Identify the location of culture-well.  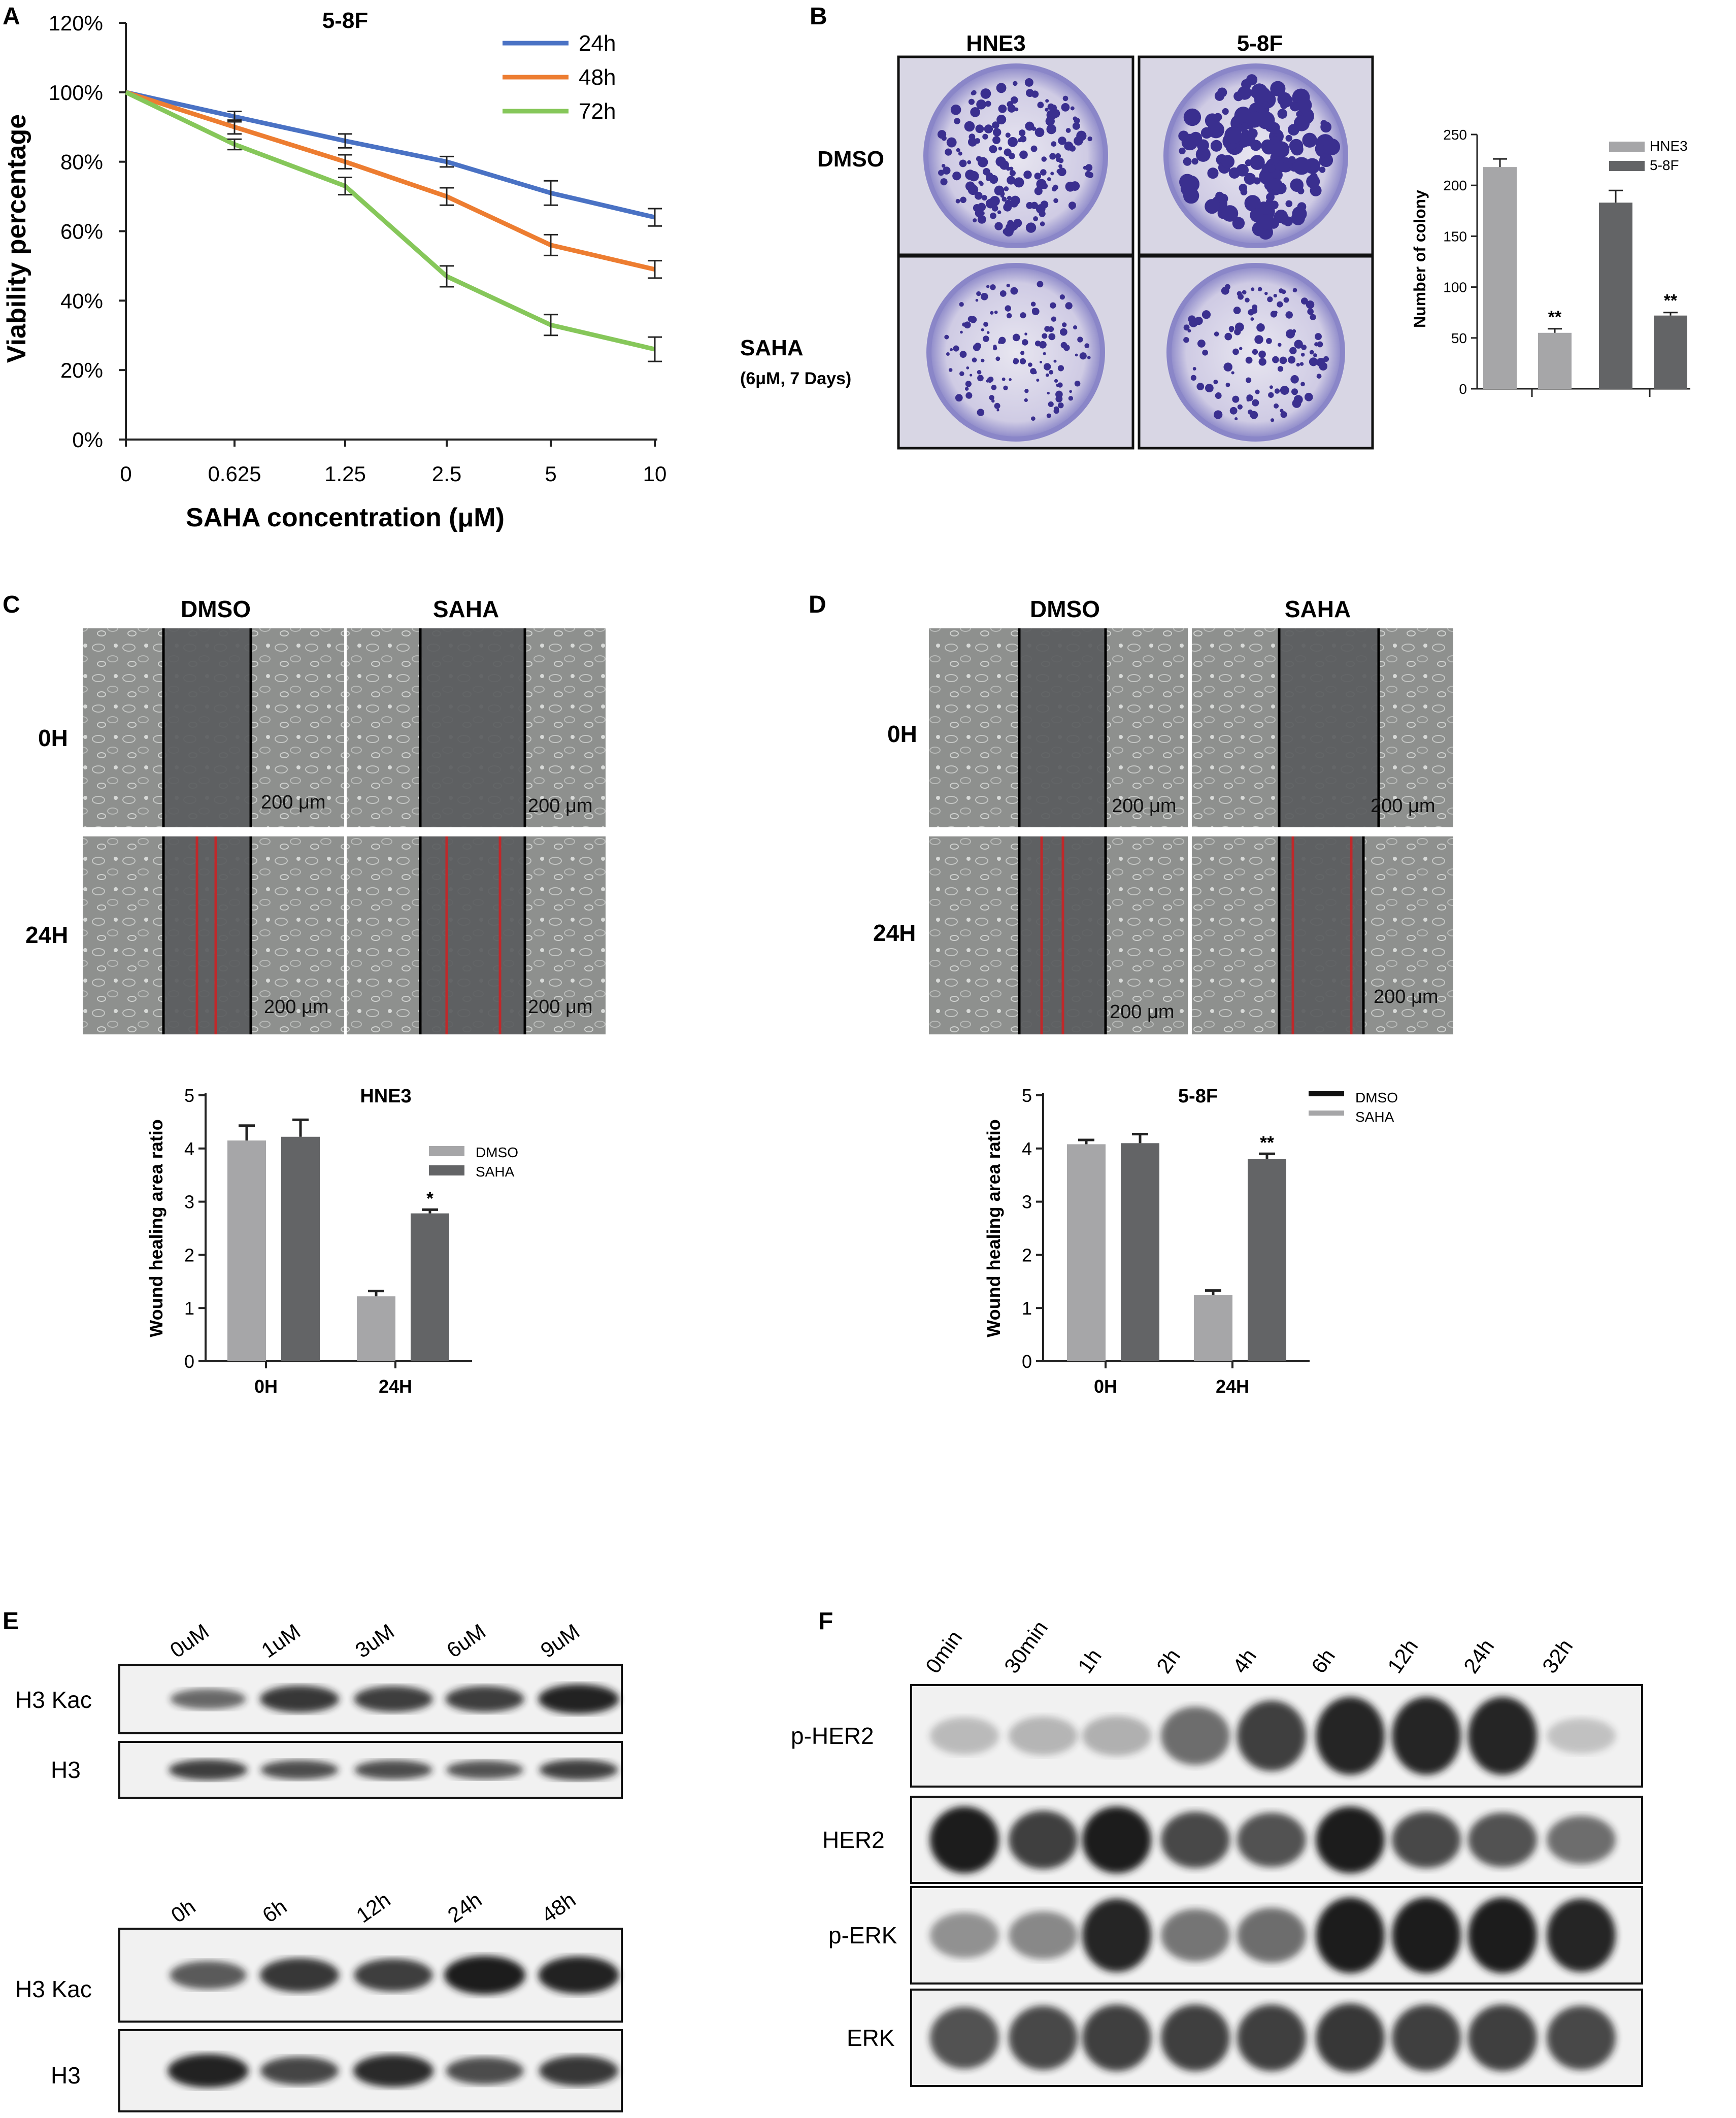
(1015, 155).